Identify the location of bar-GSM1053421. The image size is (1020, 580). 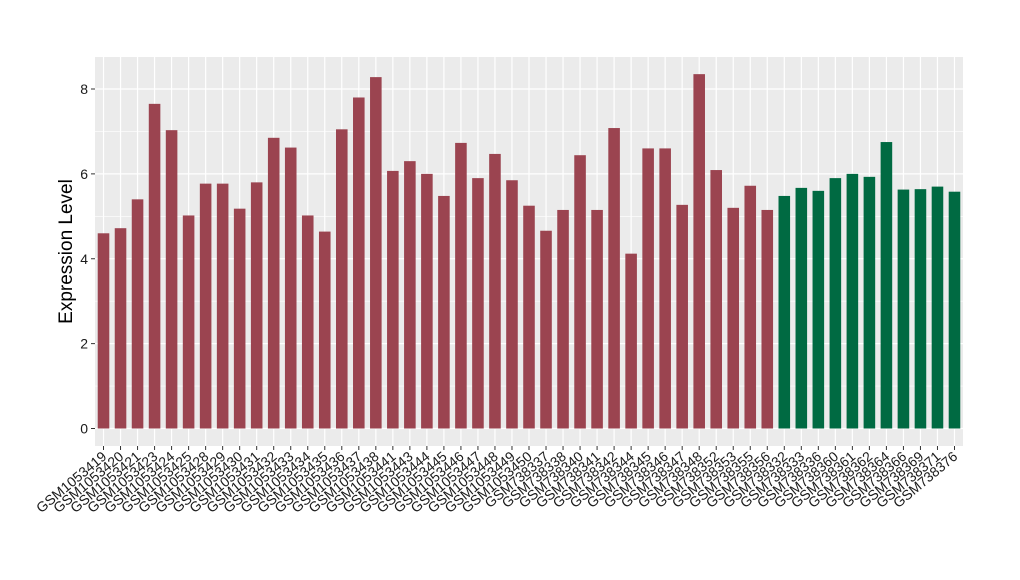
(137, 314).